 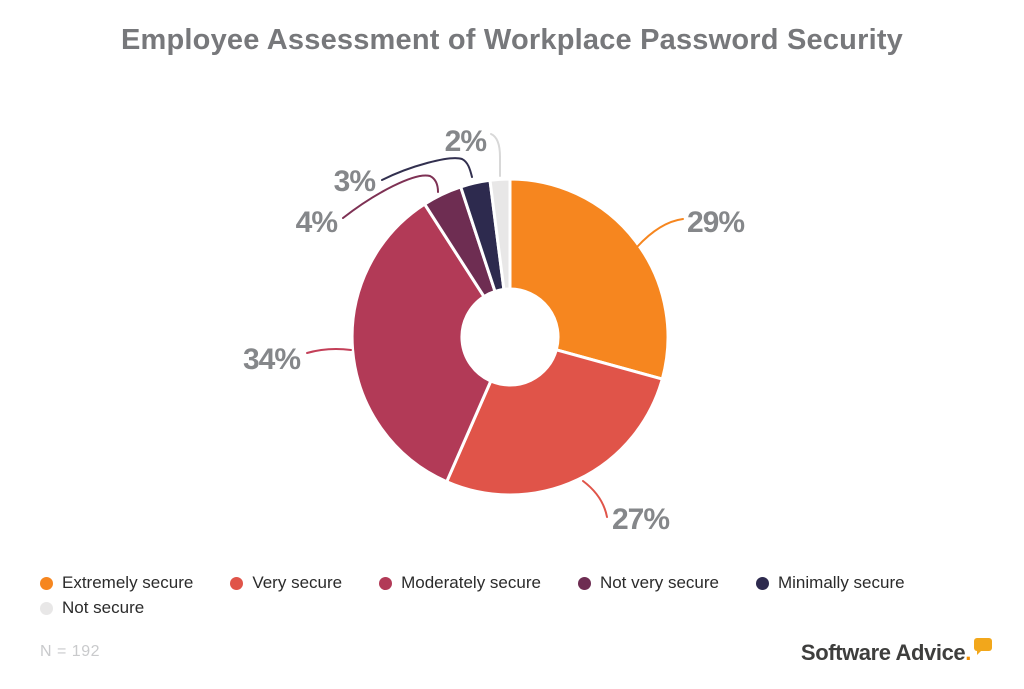 What do you see at coordinates (128, 582) in the screenshot?
I see `legend-label: Extremely secure` at bounding box center [128, 582].